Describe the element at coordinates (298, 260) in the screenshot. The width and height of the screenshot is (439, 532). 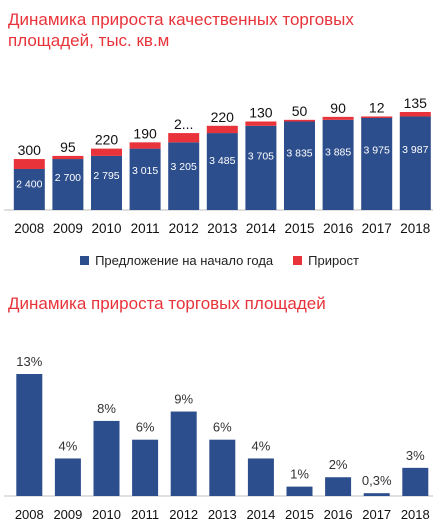
I see `legend-swatch-growth` at that location.